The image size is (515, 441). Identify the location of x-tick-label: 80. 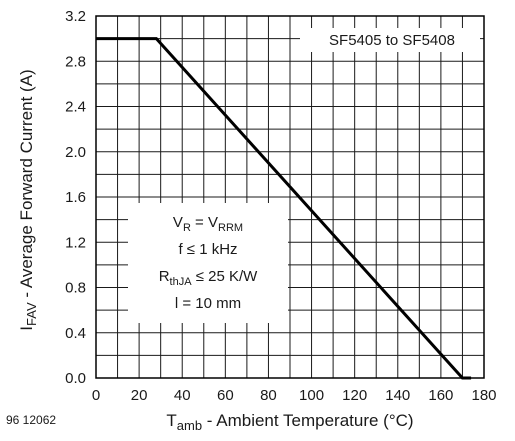
(268, 395).